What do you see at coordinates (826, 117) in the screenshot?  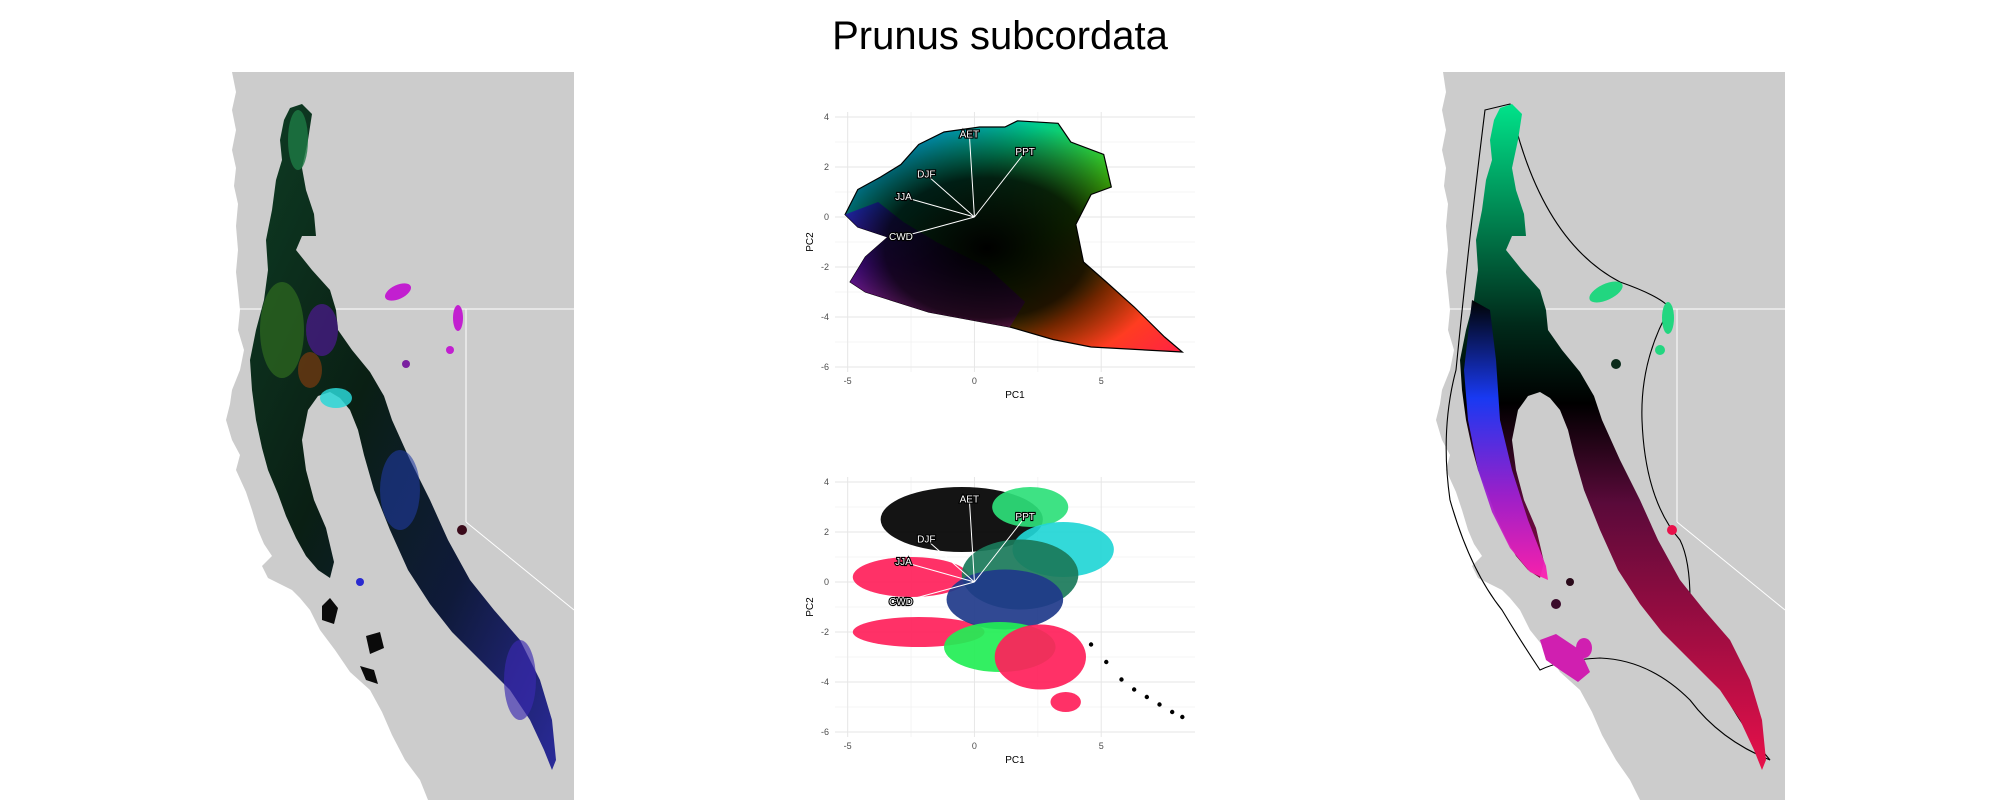 I see `pca-top-y-tick-label: 4` at bounding box center [826, 117].